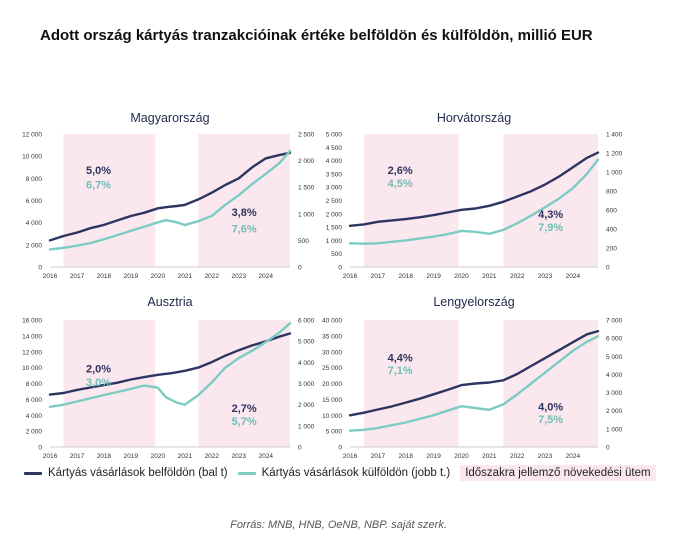 The height and width of the screenshot is (551, 677). What do you see at coordinates (334, 241) in the screenshot?
I see `y-left-tick-label: 1 000` at bounding box center [334, 241].